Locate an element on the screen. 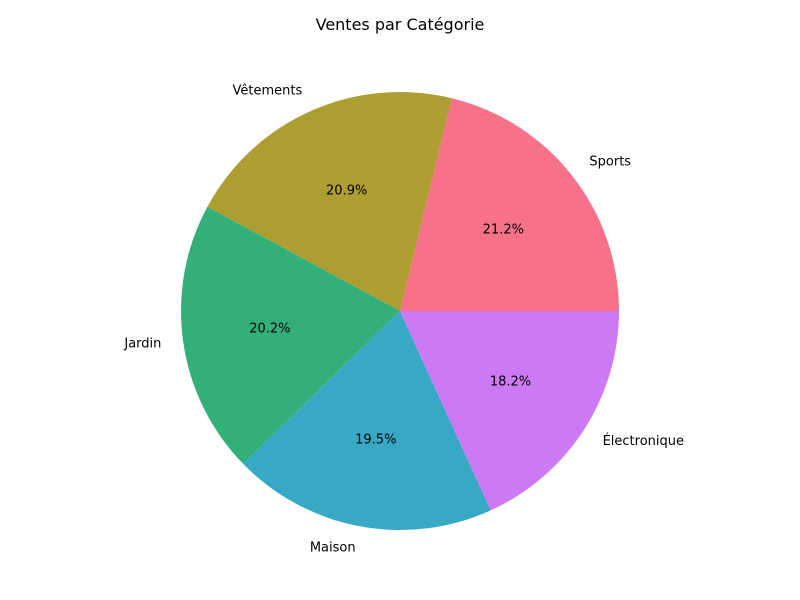 The width and height of the screenshot is (800, 600). pie-slice-vetements is located at coordinates (329, 202).